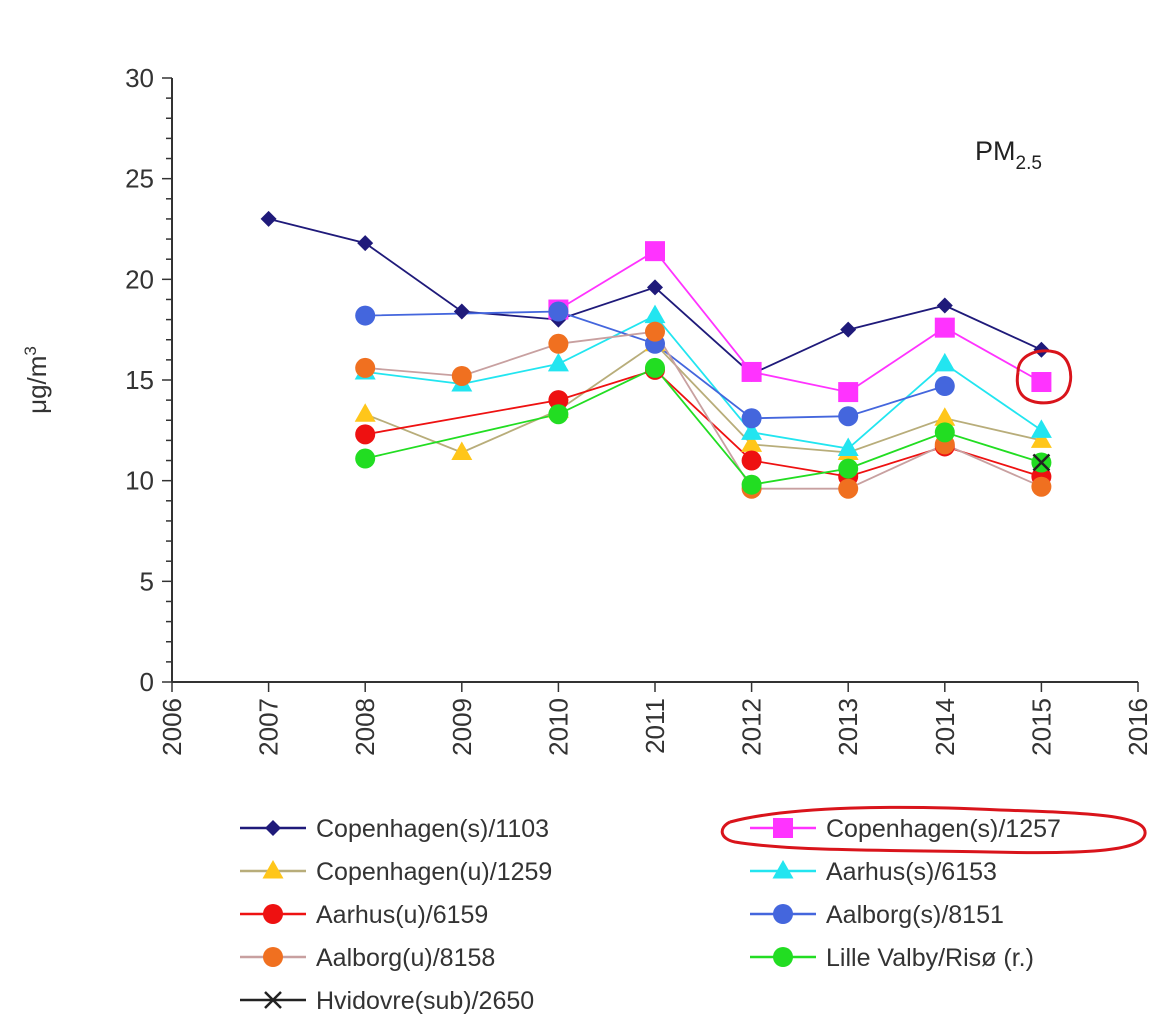 This screenshot has height=1024, width=1157. What do you see at coordinates (365, 458) in the screenshot?
I see `point-7-2008` at bounding box center [365, 458].